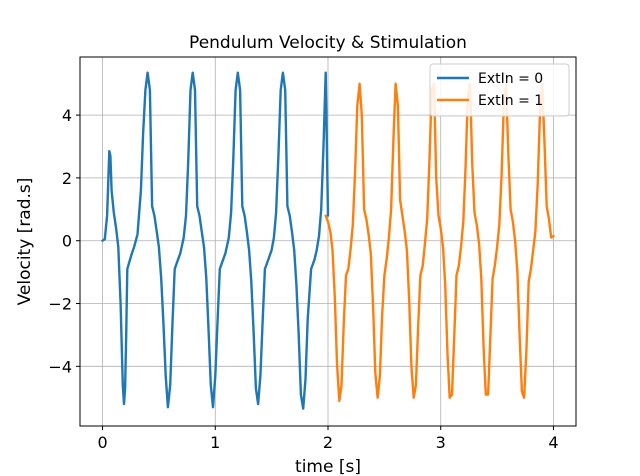 This screenshot has width=640, height=476. Describe the element at coordinates (102, 442) in the screenshot. I see `x-tick-label: 0` at that location.